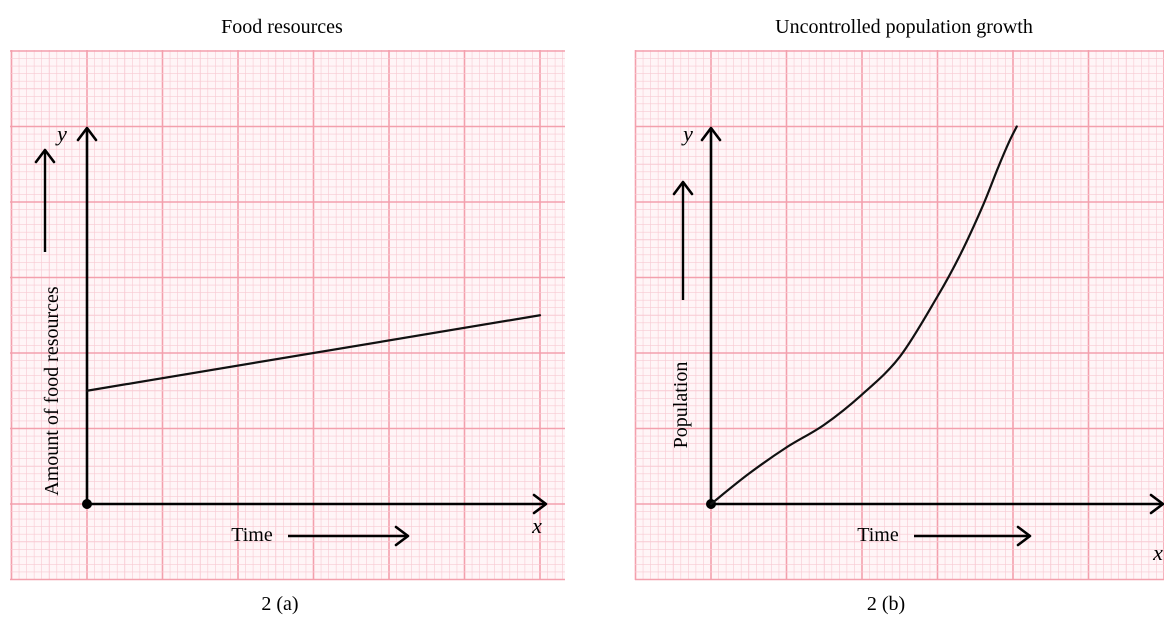  Describe the element at coordinates (282, 27) in the screenshot. I see `chart-title: Food resources` at that location.